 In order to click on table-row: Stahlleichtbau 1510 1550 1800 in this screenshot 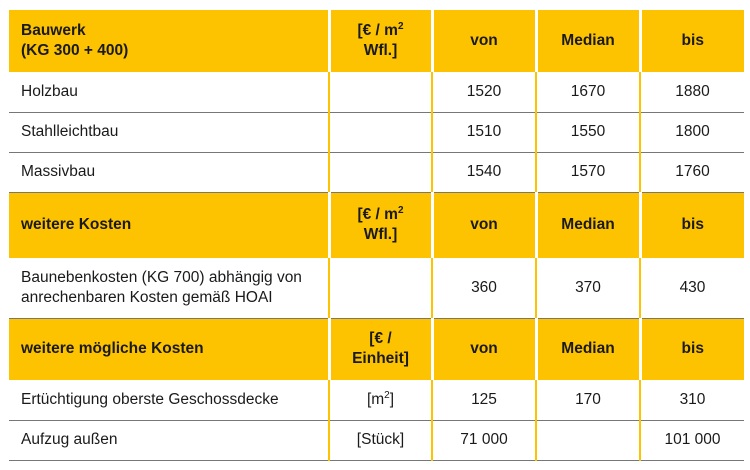, I will do `click(376, 132)`.